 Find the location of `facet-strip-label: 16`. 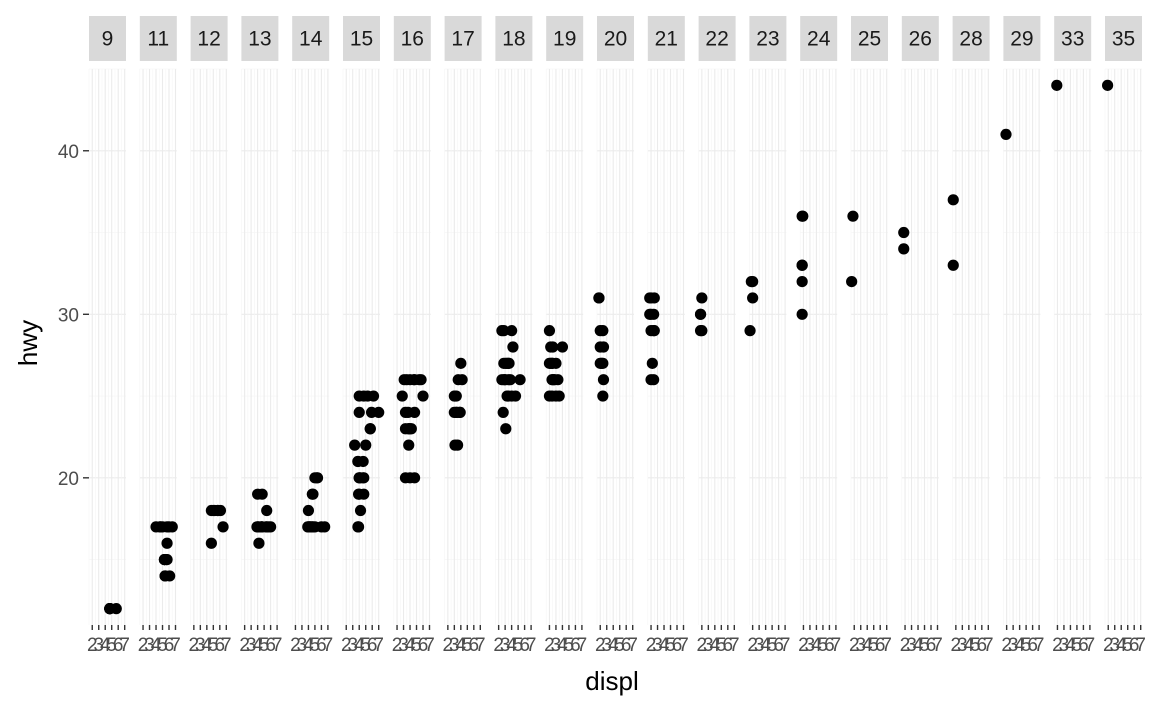

facet-strip-label: 16 is located at coordinates (412, 39).